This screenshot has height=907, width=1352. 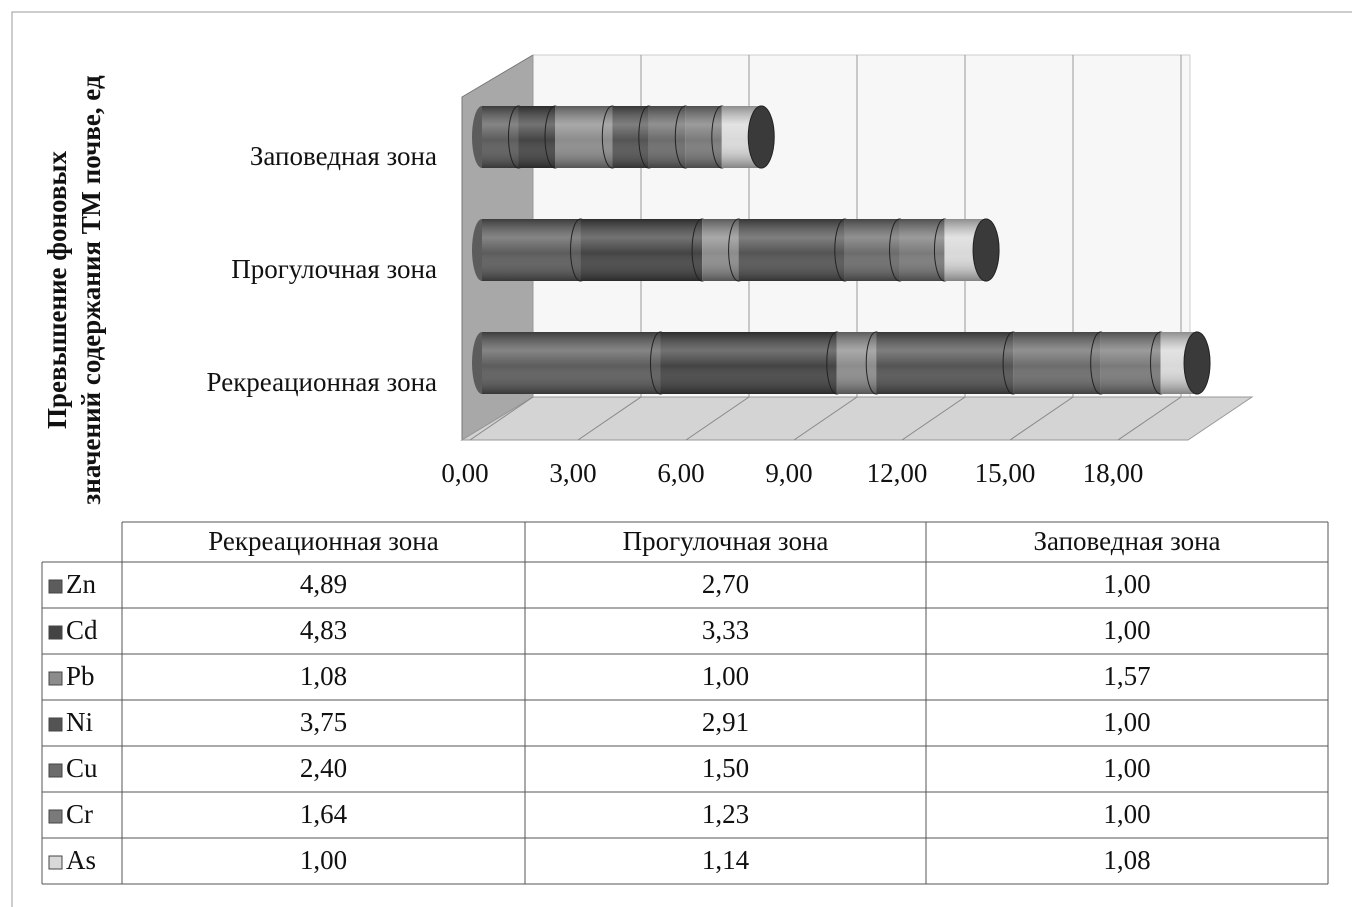 What do you see at coordinates (81, 584) in the screenshot?
I see `legend-label: Zn` at bounding box center [81, 584].